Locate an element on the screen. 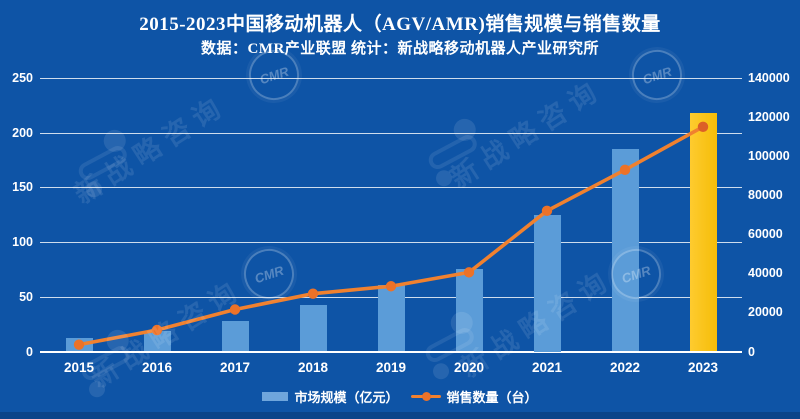  x-axis-label-2021: 2021 is located at coordinates (547, 367).